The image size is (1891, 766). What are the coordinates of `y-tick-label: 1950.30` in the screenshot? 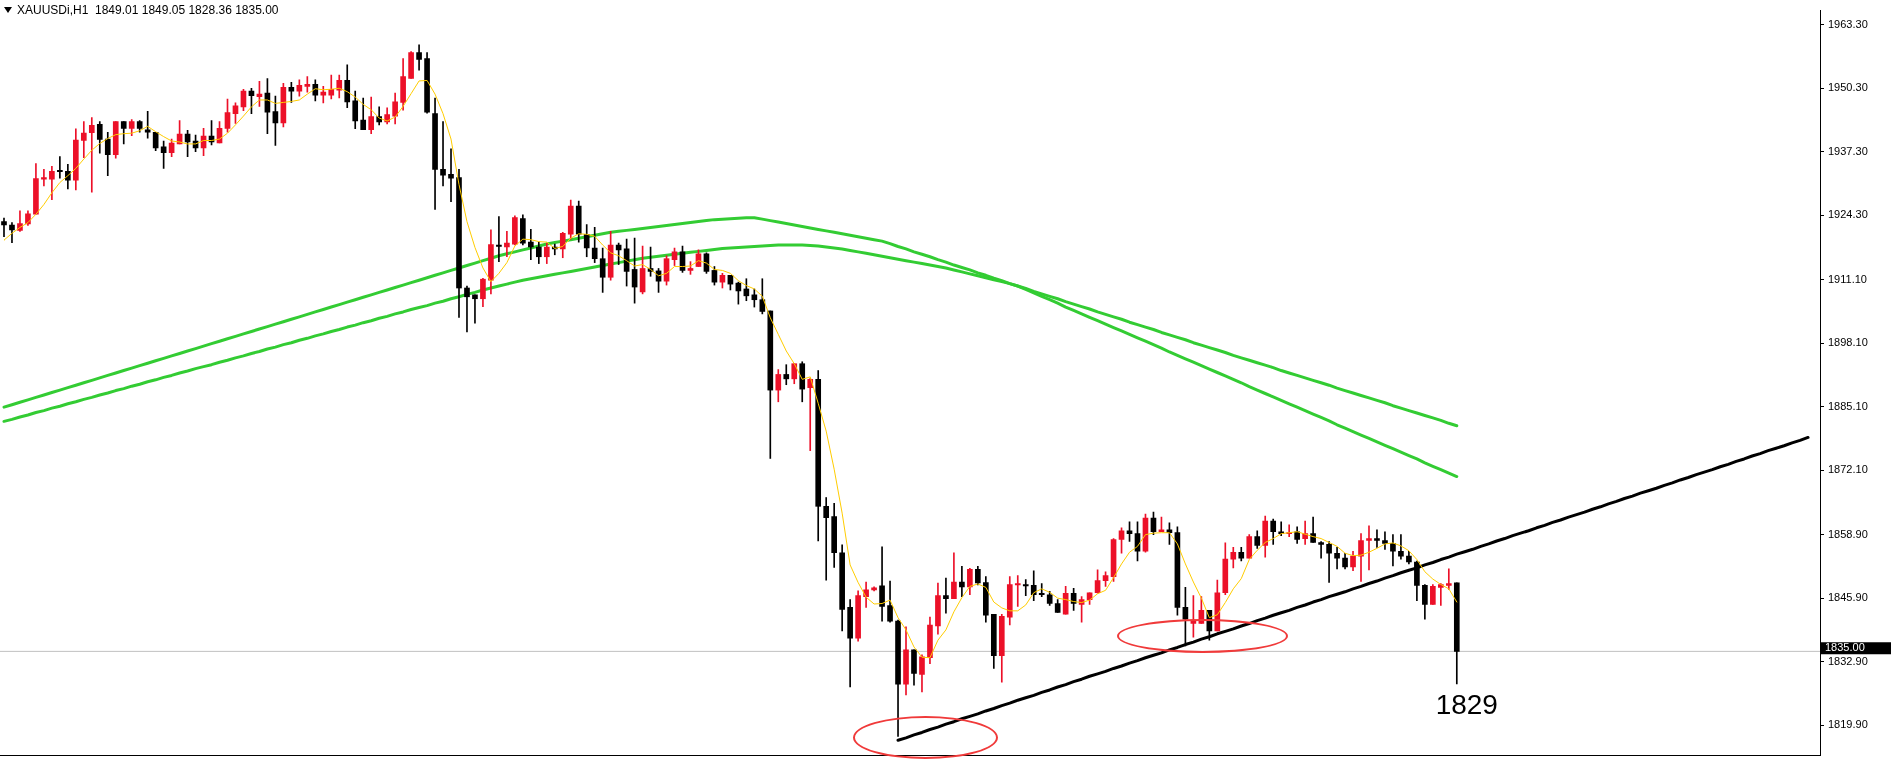 It's located at (1848, 87).